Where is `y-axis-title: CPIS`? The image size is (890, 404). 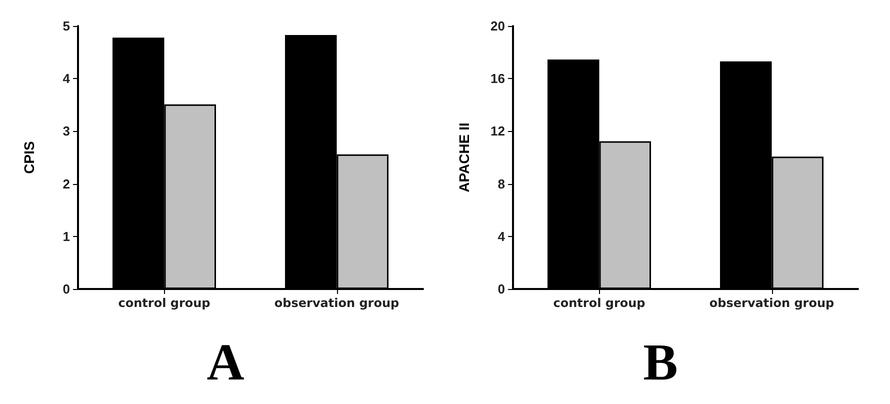
y-axis-title: CPIS is located at coordinates (29, 157).